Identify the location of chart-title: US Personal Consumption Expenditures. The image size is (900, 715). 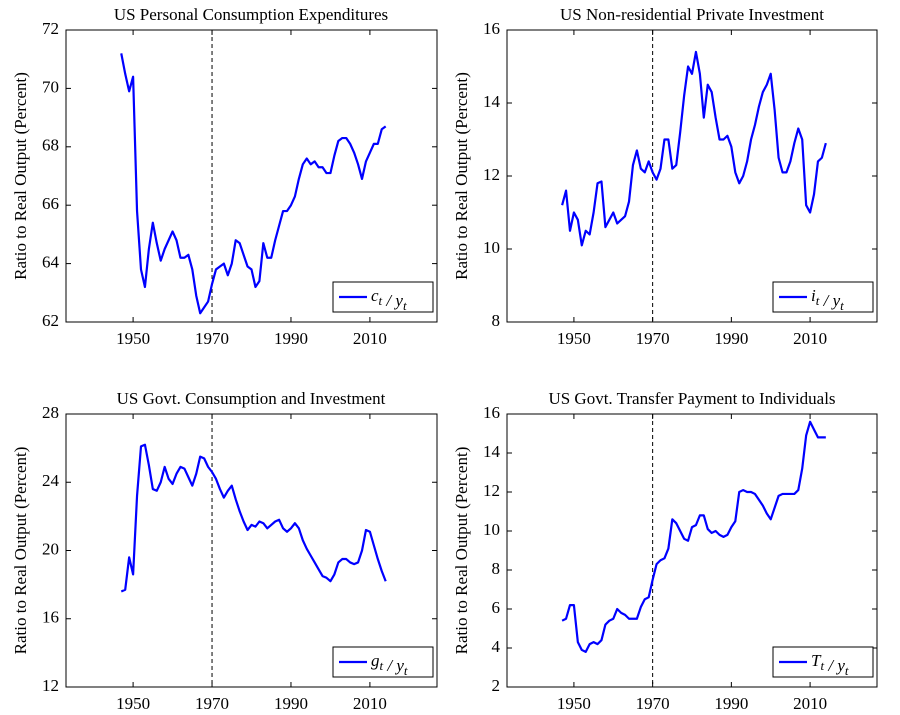
(251, 14).